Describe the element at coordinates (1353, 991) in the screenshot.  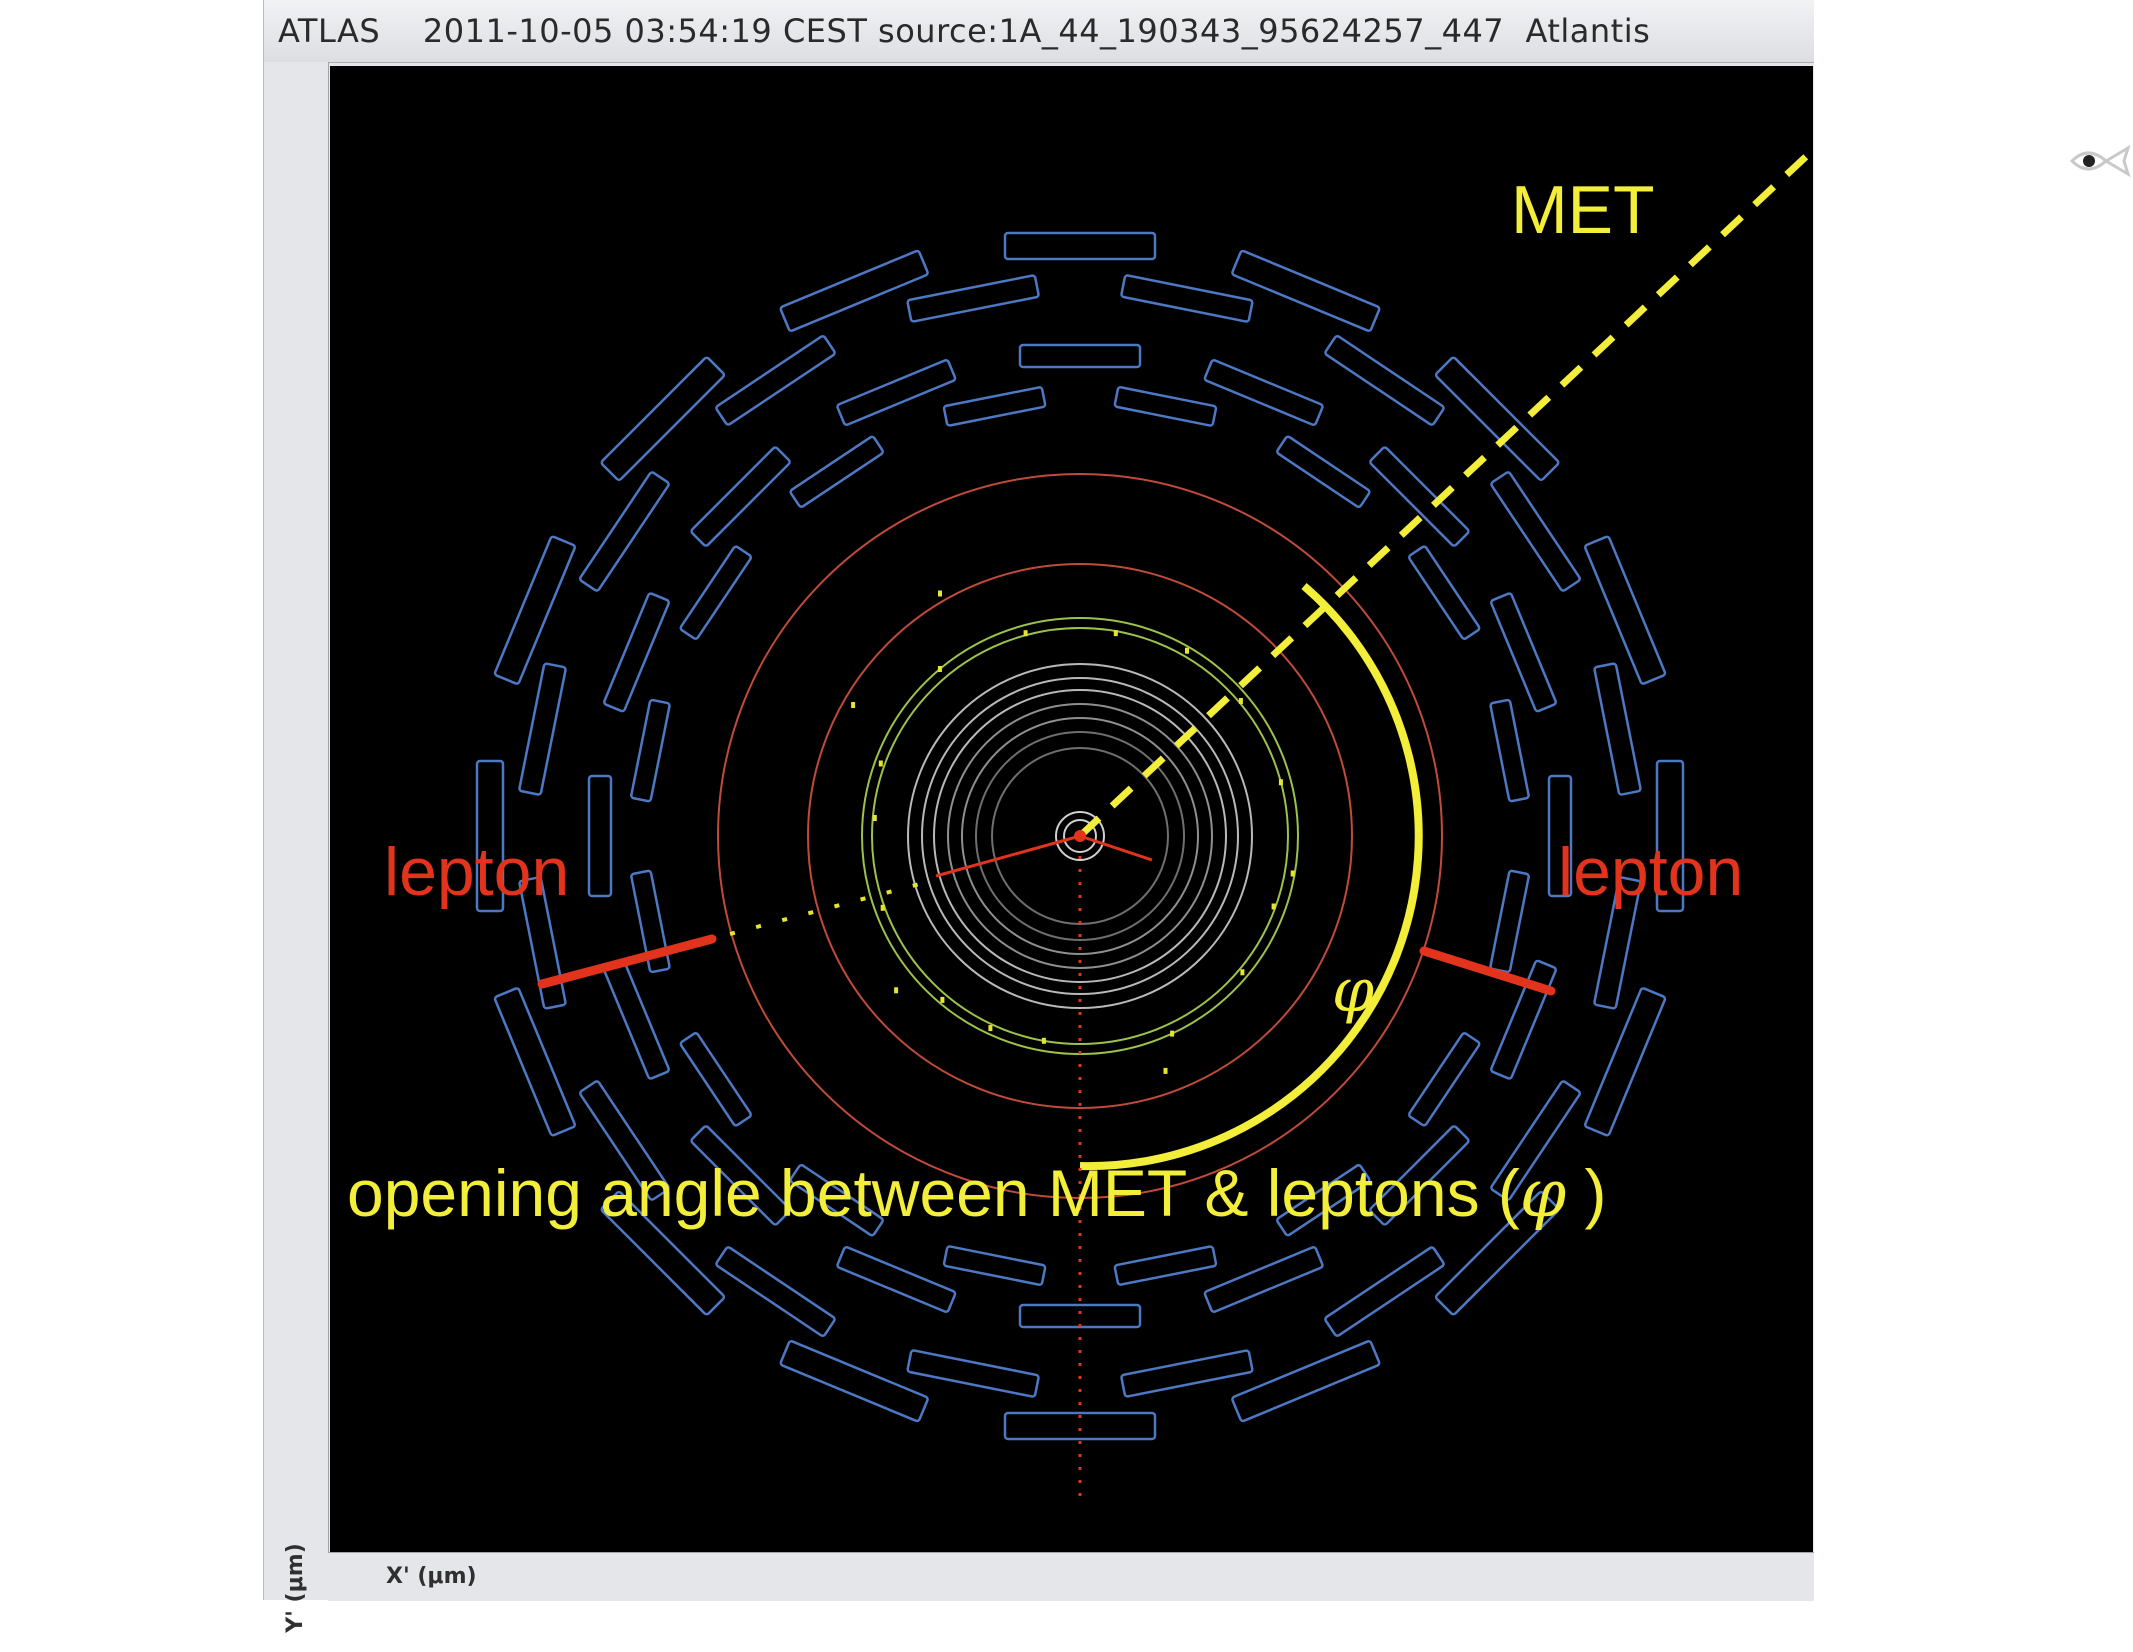
I see `phi-label: φ` at that location.